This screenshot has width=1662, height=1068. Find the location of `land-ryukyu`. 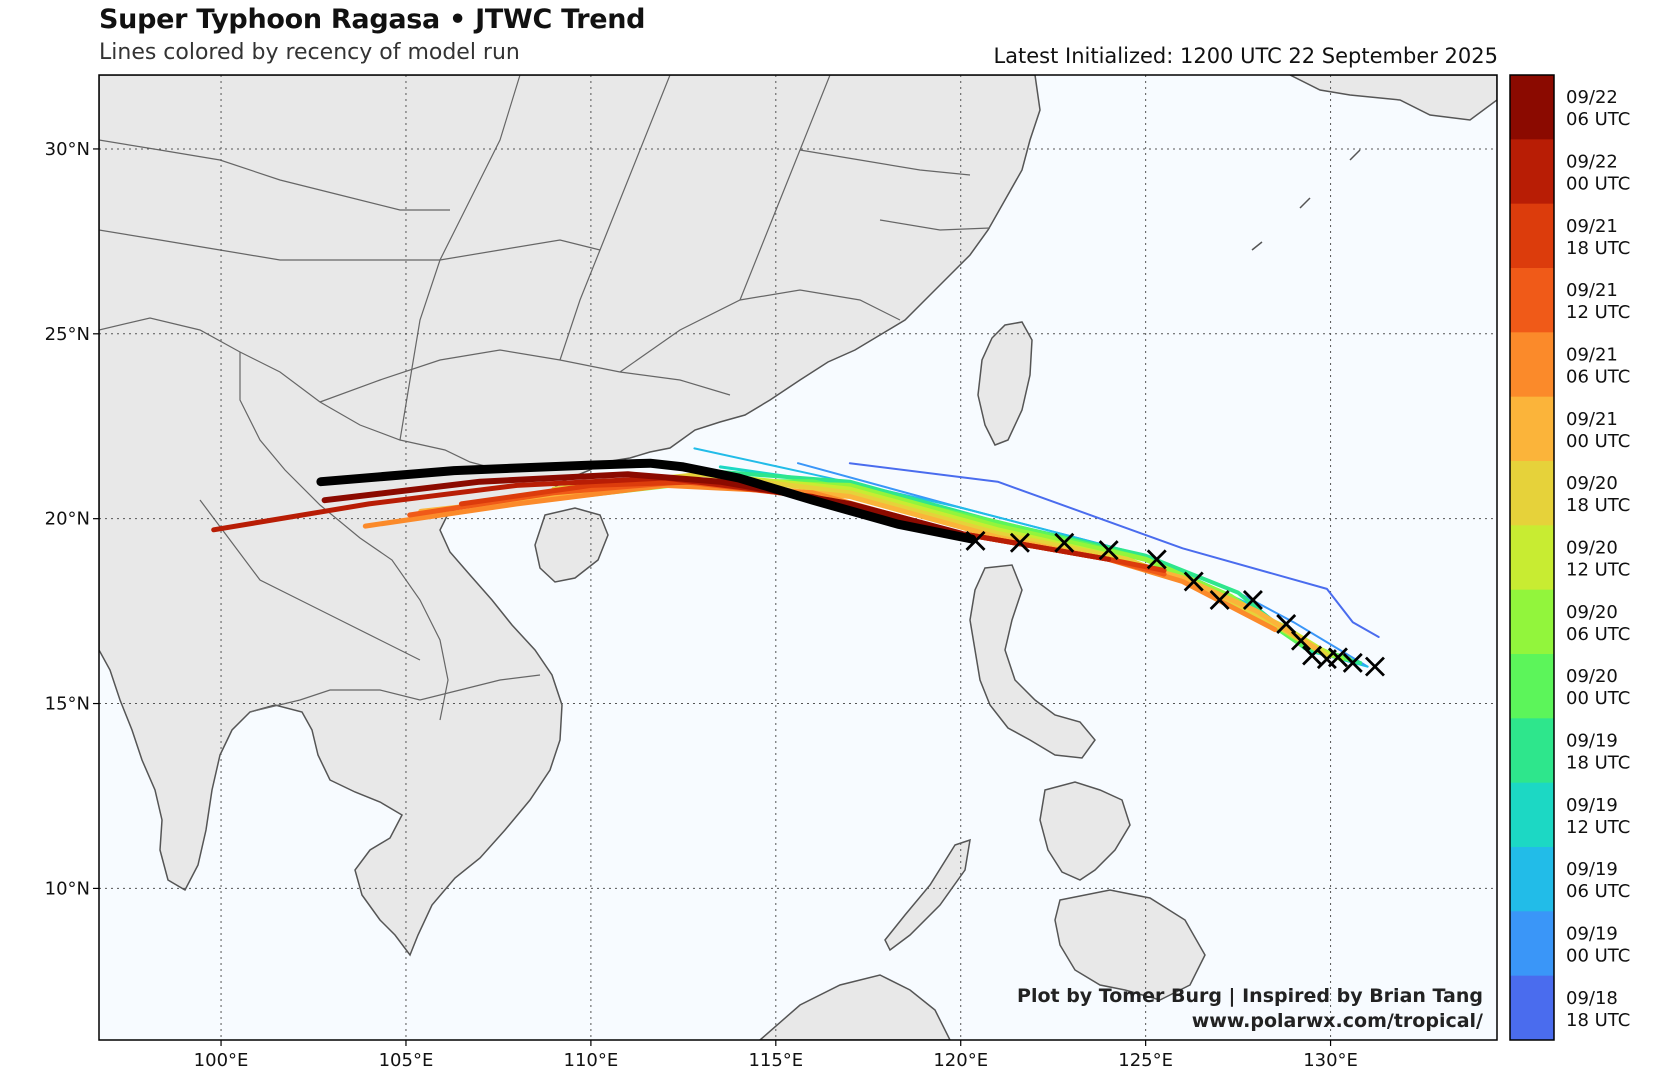

land-ryukyu is located at coordinates (1306, 200).